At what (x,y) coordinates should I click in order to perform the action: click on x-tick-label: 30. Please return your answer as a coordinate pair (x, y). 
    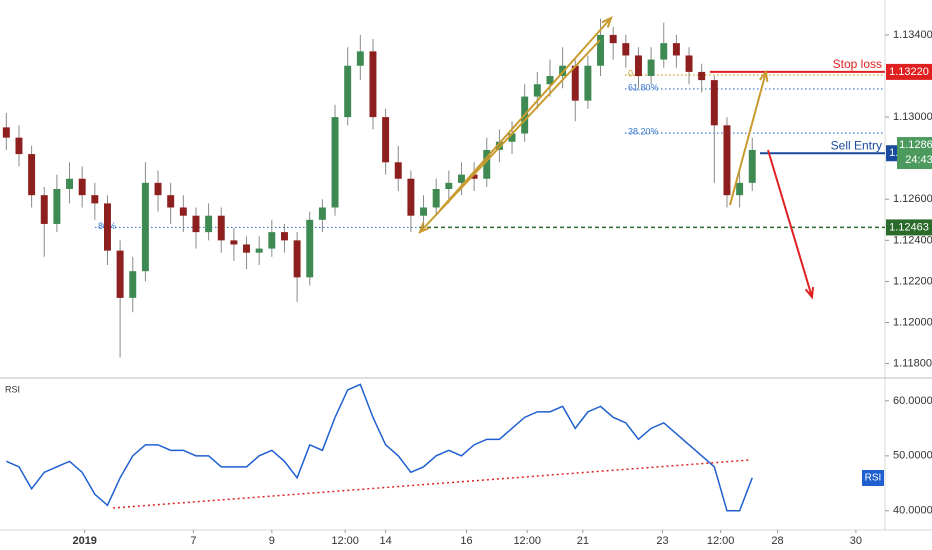
    Looking at the image, I should click on (856, 541).